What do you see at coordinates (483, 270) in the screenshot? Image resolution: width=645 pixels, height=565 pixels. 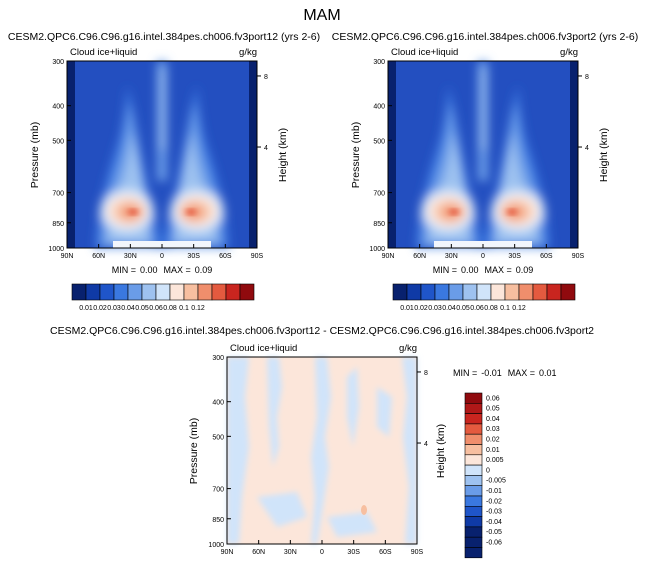 I see `panel-2-stats: MIN = 0.00 MAX = 0.09` at bounding box center [483, 270].